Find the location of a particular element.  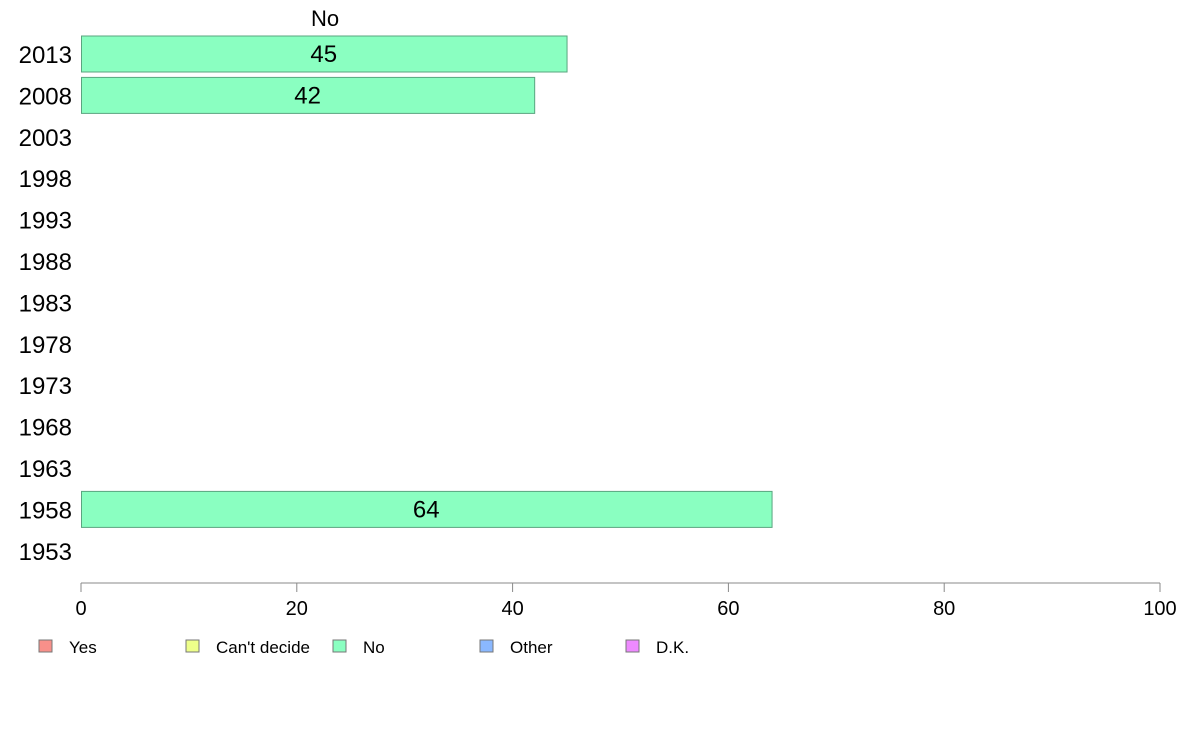

x-tick-label: 40 is located at coordinates (512, 609).